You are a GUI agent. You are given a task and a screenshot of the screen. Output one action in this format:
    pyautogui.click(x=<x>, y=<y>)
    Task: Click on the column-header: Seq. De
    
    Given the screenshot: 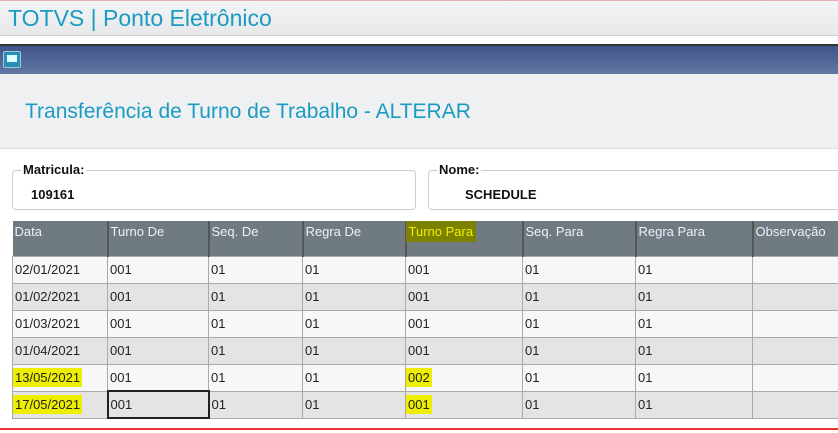 What is the action you would take?
    pyautogui.click(x=256, y=238)
    